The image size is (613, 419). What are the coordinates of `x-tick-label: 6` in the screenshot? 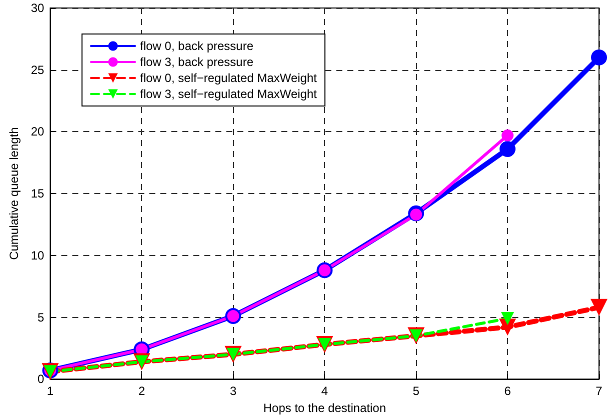 It's located at (508, 391).